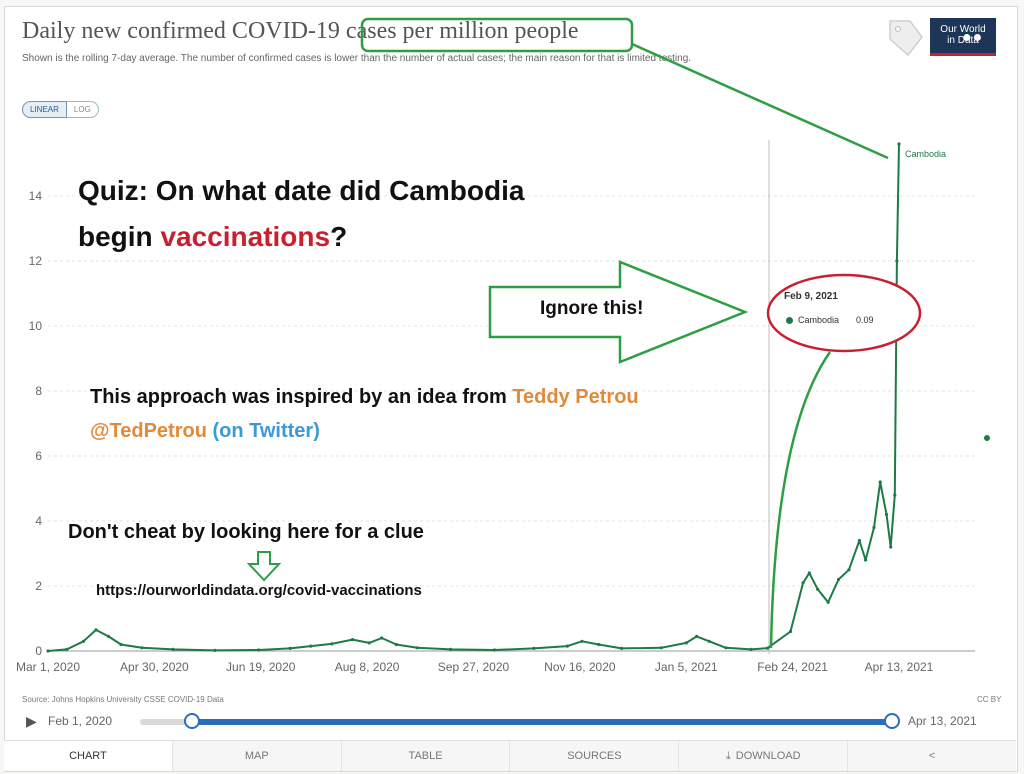  Describe the element at coordinates (892, 721) in the screenshot. I see `timeline-end-handle` at that location.